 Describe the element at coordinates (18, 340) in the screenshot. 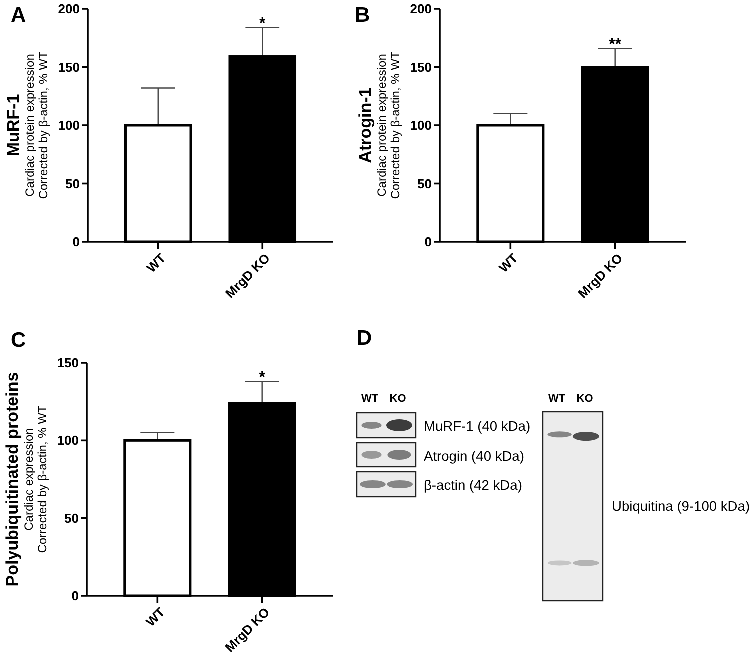

I see `chart-title: C` at that location.